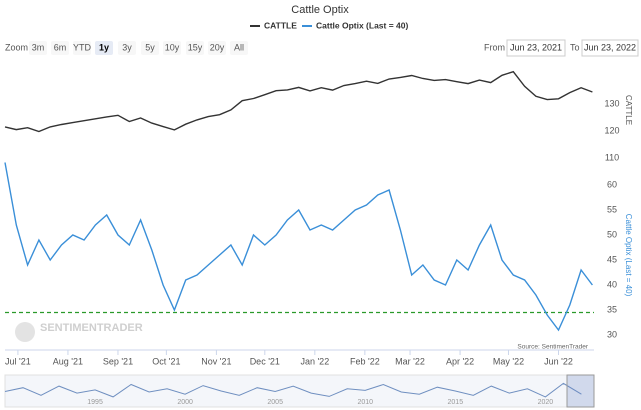 This screenshot has width=641, height=410. What do you see at coordinates (298, 101) in the screenshot?
I see `series-line` at bounding box center [298, 101].